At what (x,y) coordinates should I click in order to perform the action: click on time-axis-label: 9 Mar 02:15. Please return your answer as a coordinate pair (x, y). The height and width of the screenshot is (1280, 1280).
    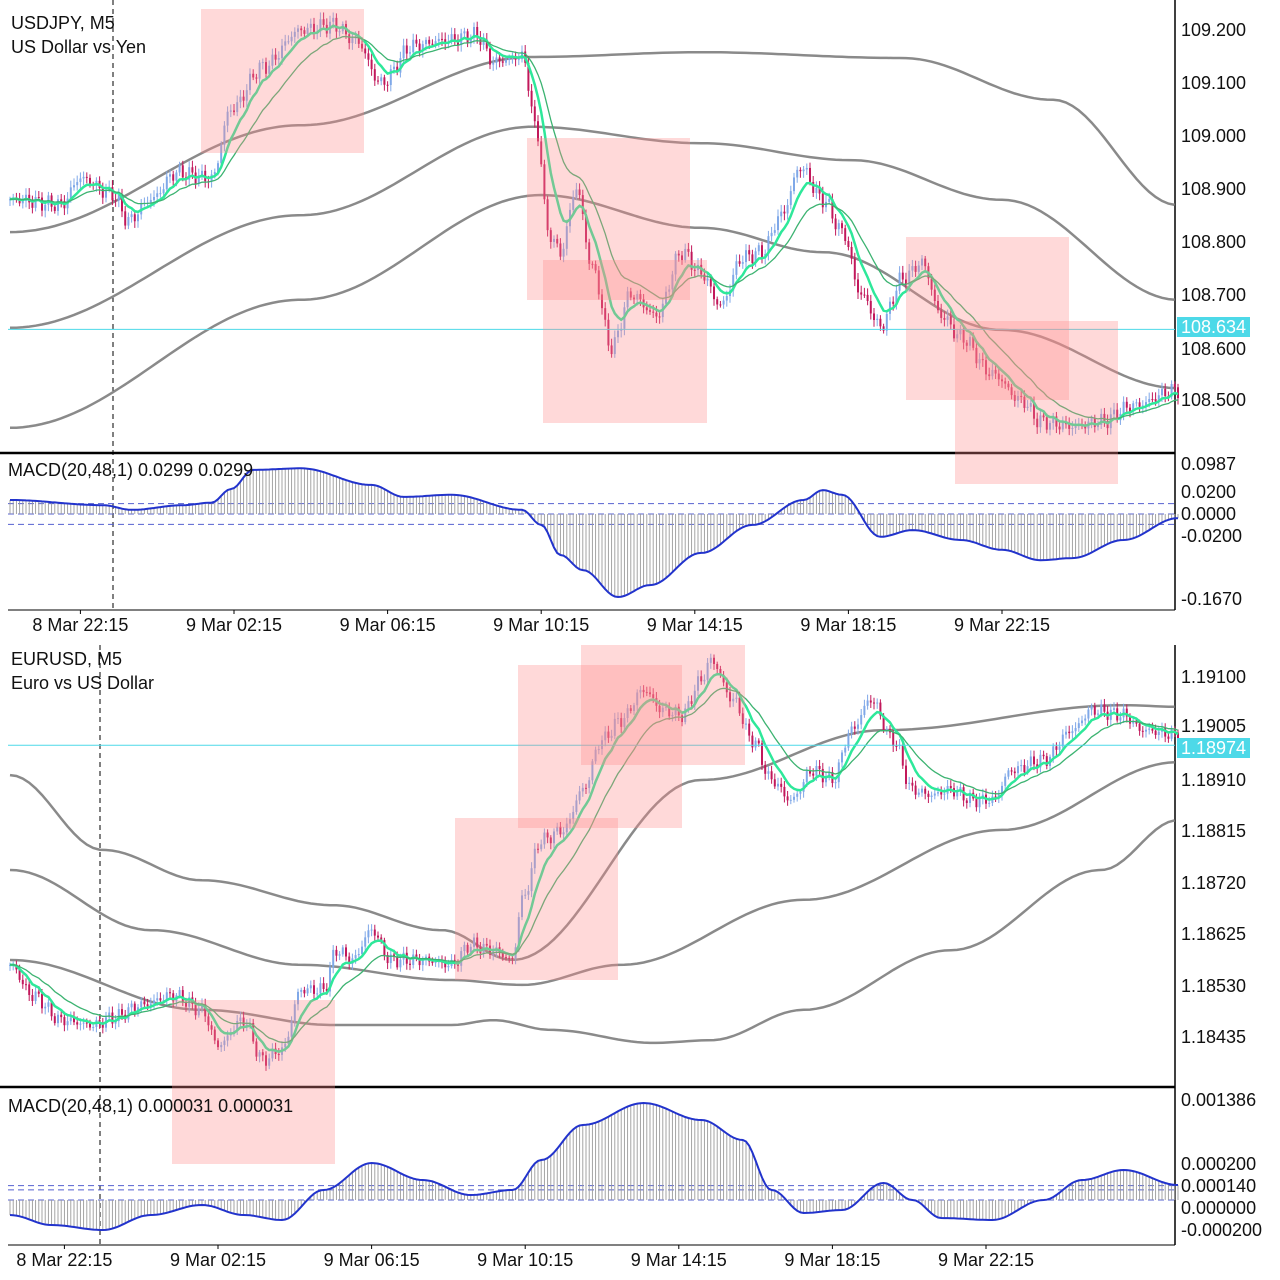
    Looking at the image, I should click on (218, 1260).